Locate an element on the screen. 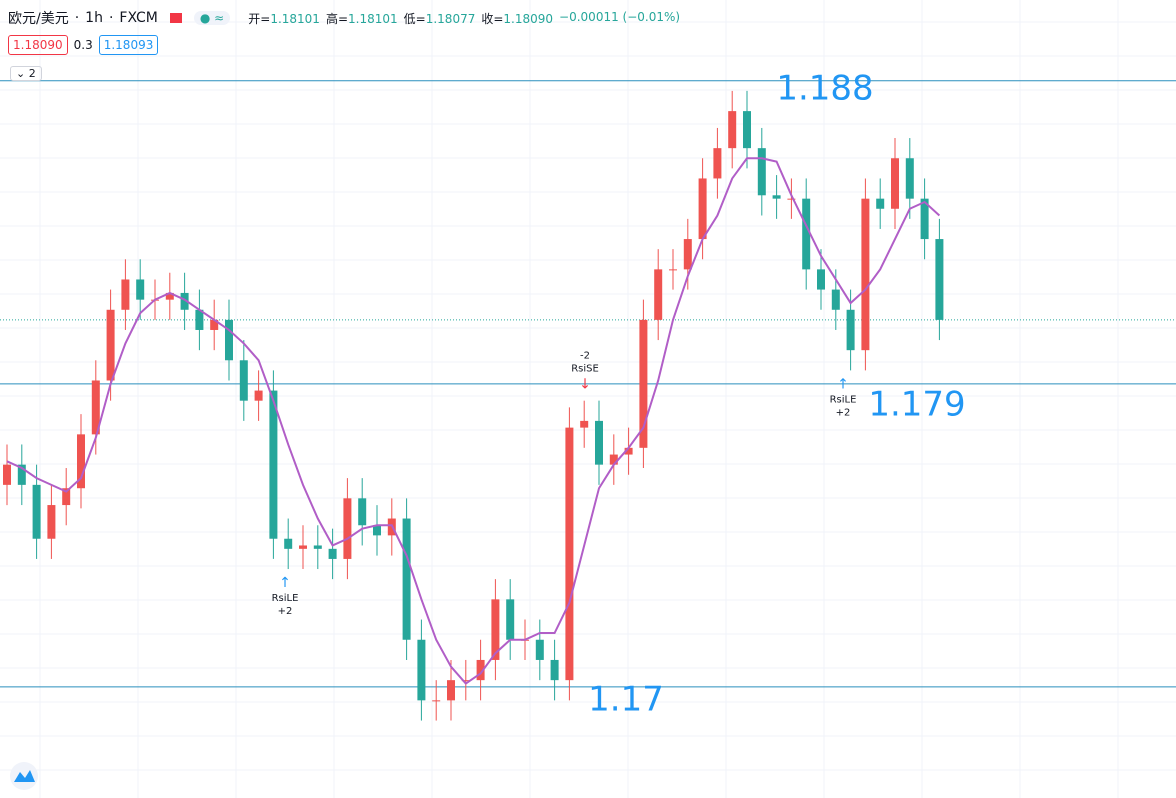 Image resolution: width=1176 pixels, height=798 pixels. low: 低=1.18077 is located at coordinates (439, 18).